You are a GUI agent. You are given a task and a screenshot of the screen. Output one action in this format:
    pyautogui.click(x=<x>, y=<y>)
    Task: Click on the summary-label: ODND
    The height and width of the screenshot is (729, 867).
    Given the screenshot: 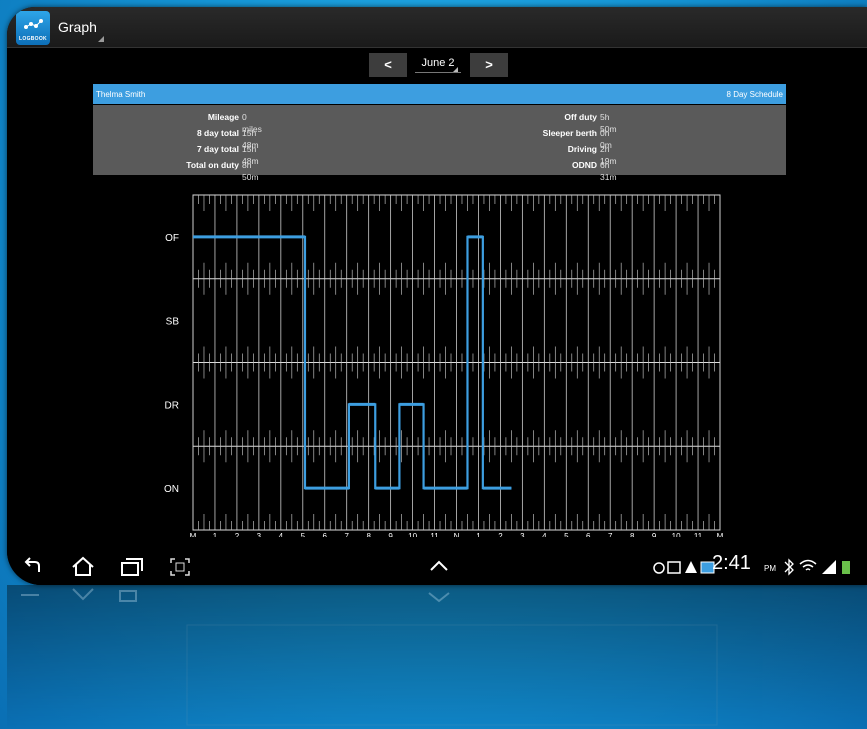 What is the action you would take?
    pyautogui.click(x=584, y=165)
    